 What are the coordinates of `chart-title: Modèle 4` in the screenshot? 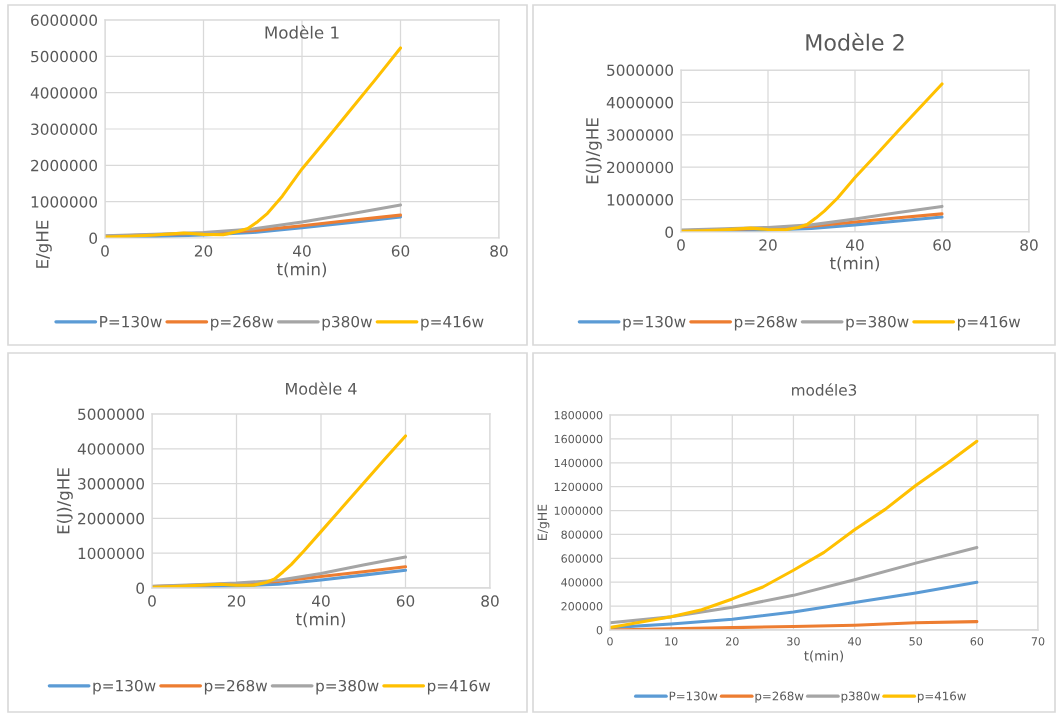 It's located at (321, 388).